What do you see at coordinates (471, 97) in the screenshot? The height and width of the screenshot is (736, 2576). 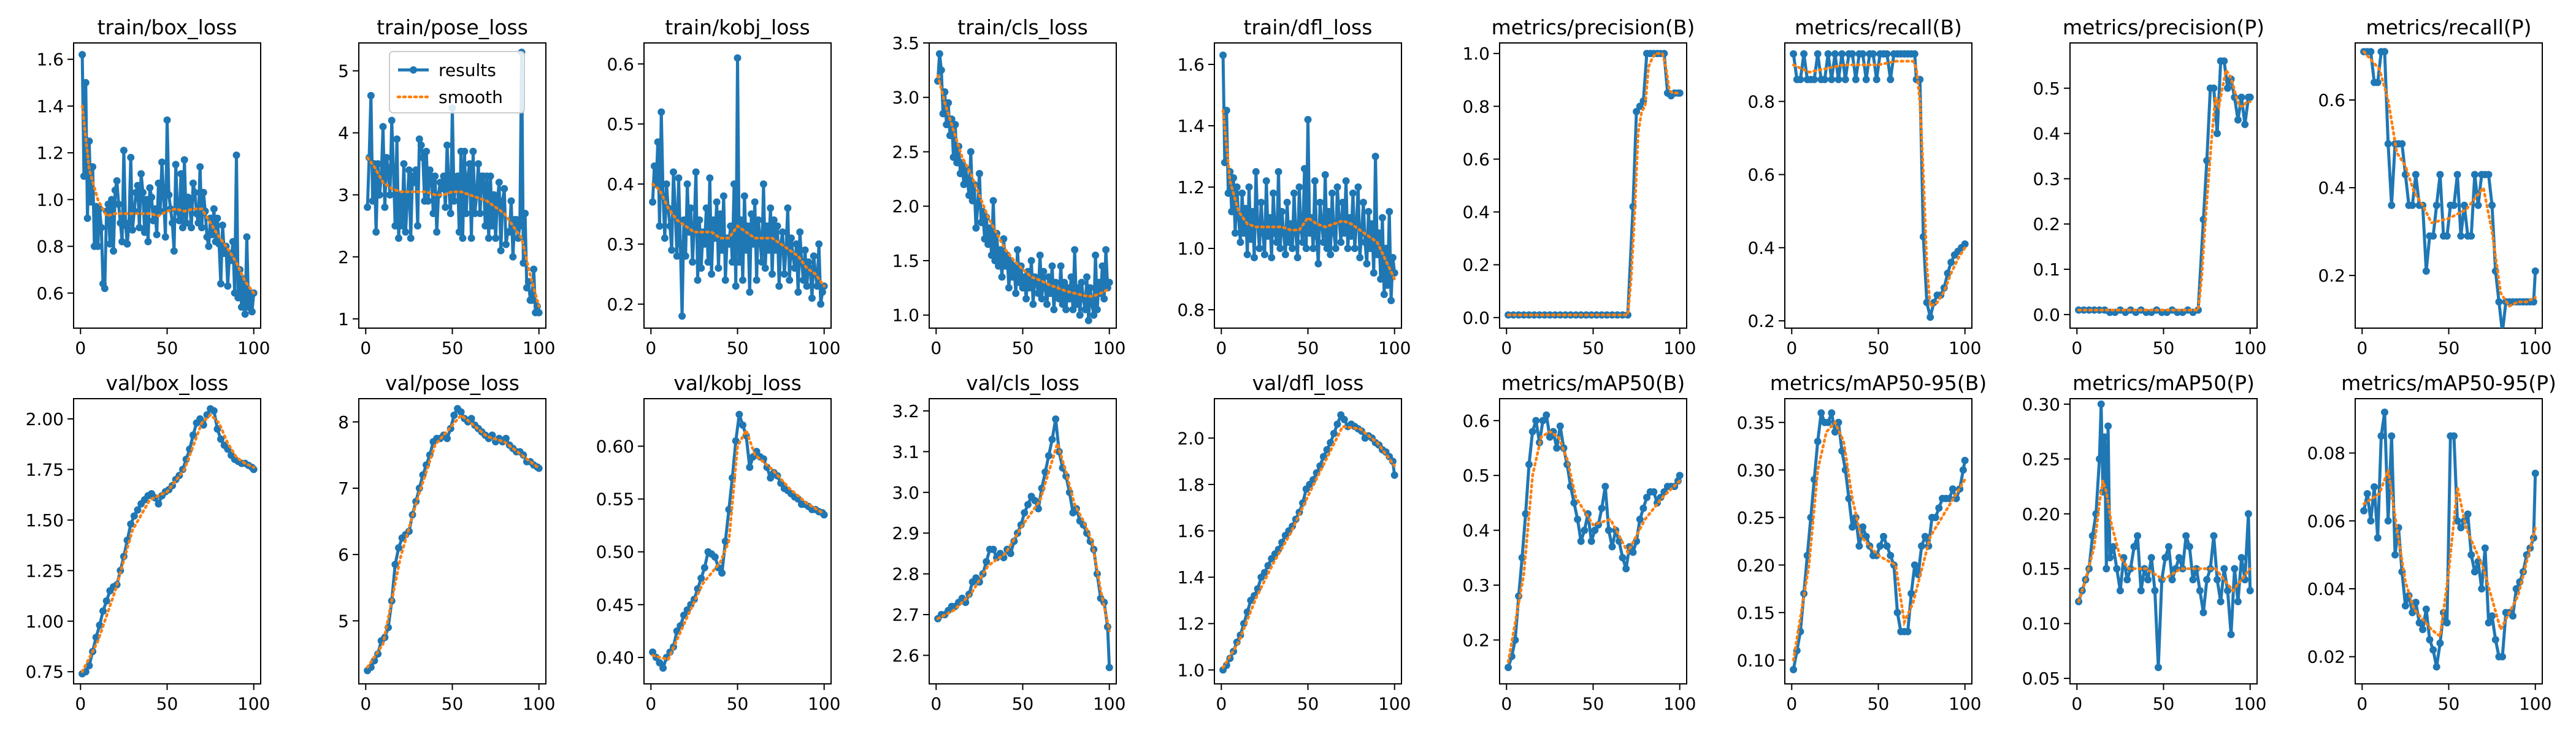 I see `legend-label-smooth: smooth` at bounding box center [471, 97].